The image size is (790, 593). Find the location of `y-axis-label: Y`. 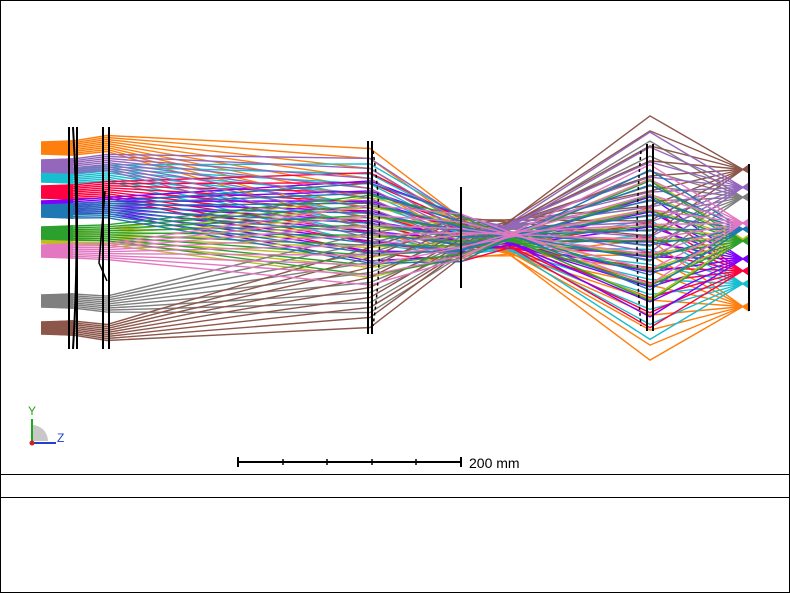

y-axis-label: Y is located at coordinates (32, 411).